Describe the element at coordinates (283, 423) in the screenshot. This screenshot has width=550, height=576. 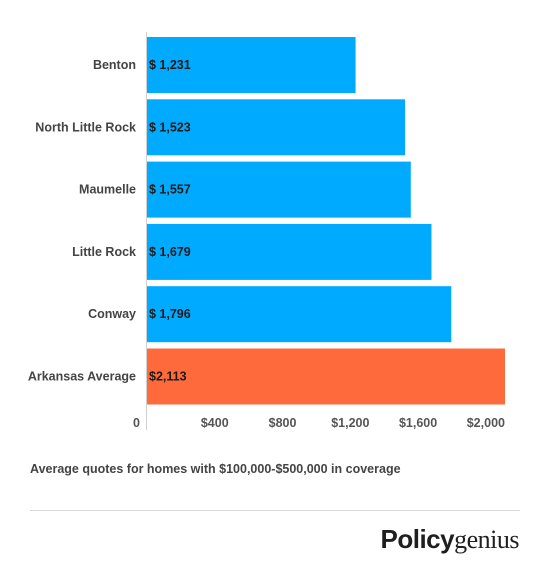
I see `x-tick-label: $800` at that location.